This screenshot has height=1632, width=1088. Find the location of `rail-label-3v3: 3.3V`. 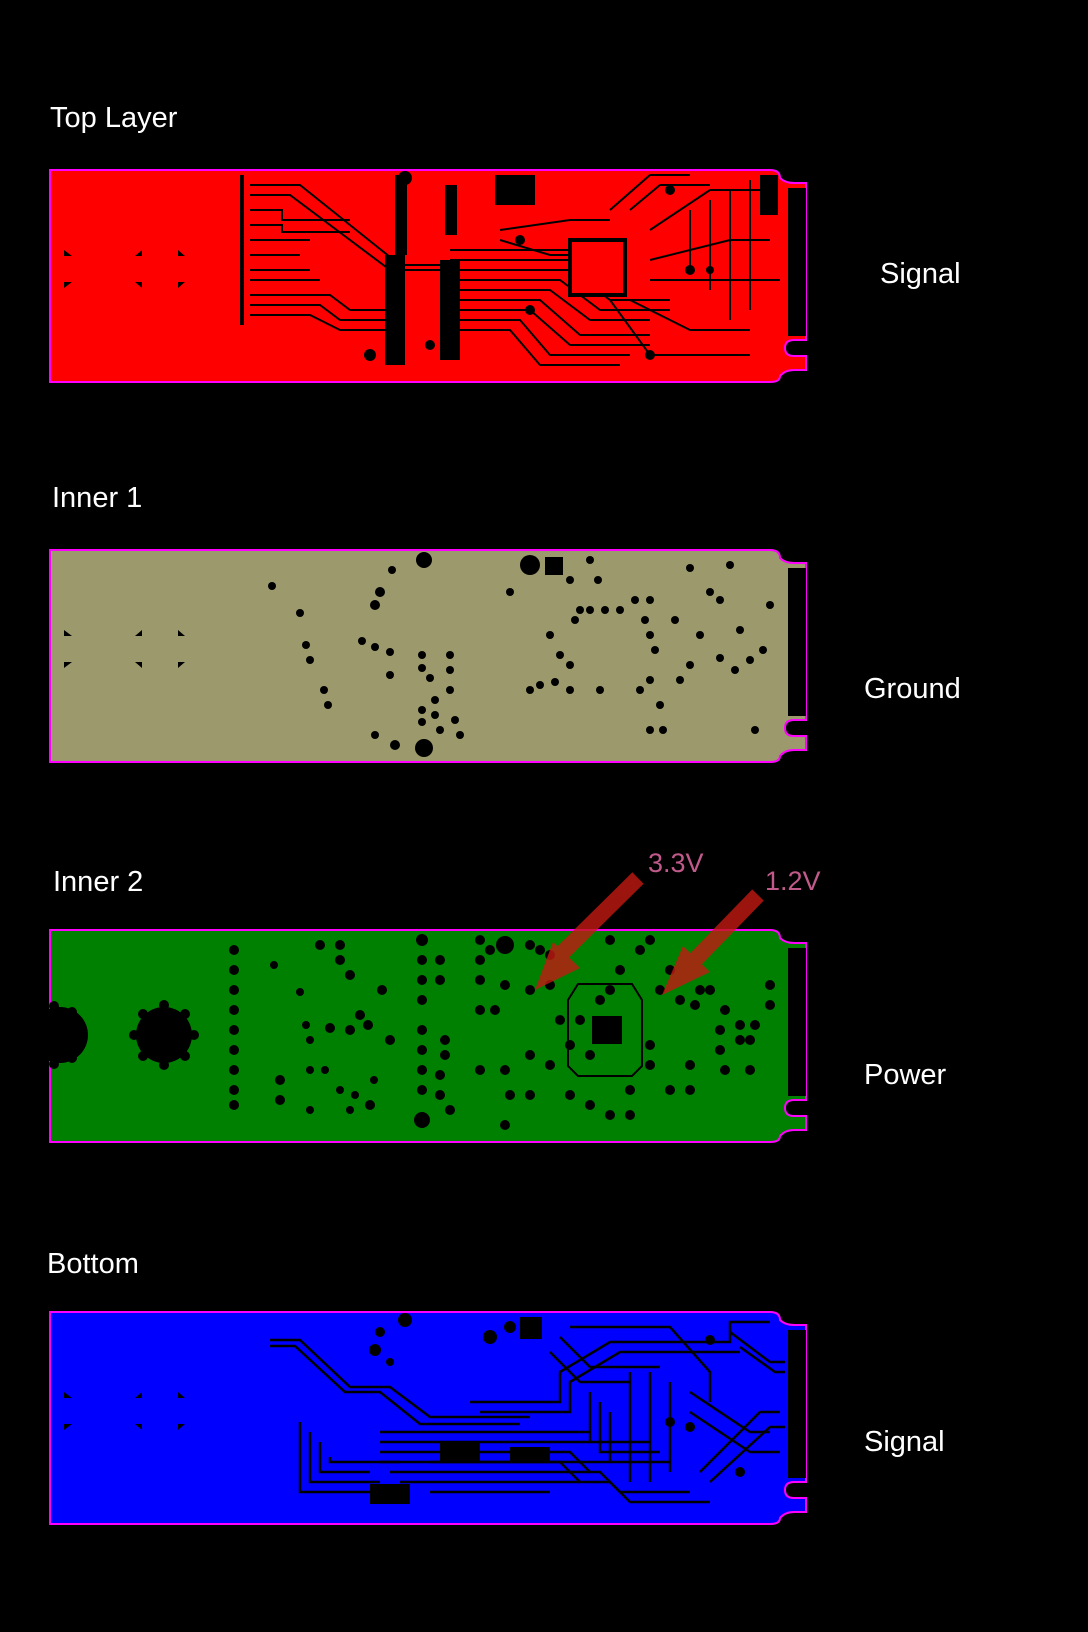

rail-label-3v3: 3.3V is located at coordinates (676, 863).